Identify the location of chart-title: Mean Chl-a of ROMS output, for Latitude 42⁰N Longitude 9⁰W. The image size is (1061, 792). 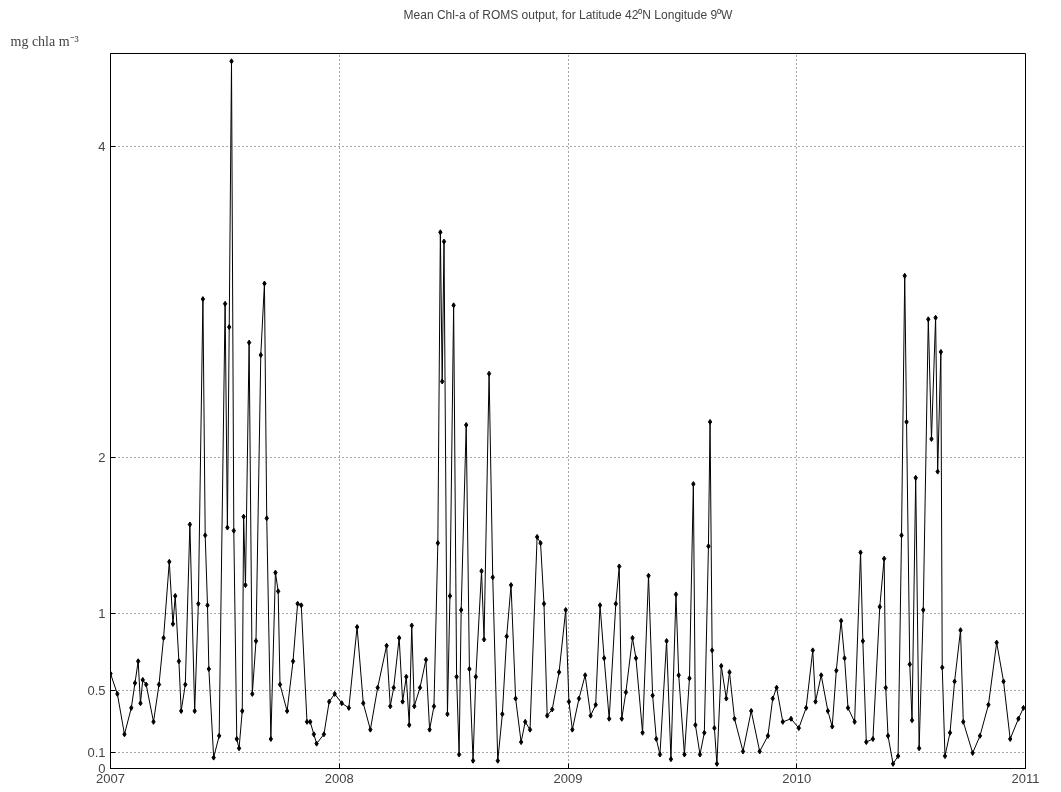
(568, 14).